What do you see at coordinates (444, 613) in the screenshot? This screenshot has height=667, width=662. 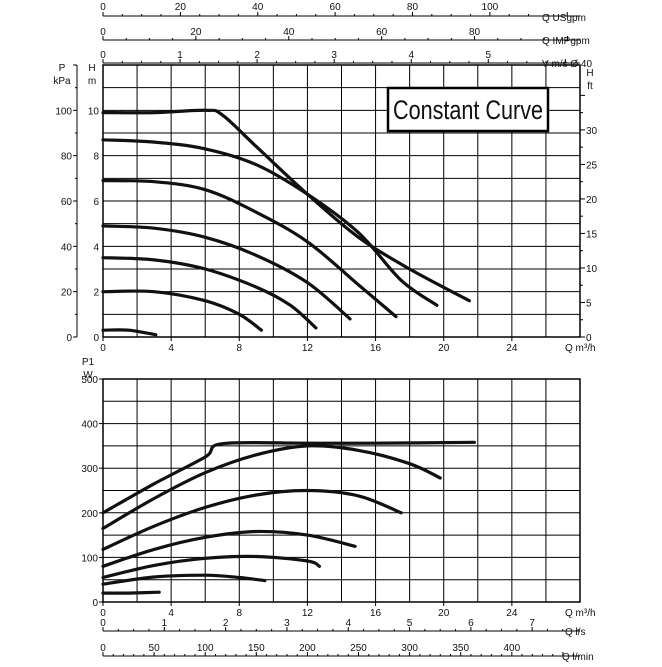 I see `bottom-x-tick-label: 20` at bounding box center [444, 613].